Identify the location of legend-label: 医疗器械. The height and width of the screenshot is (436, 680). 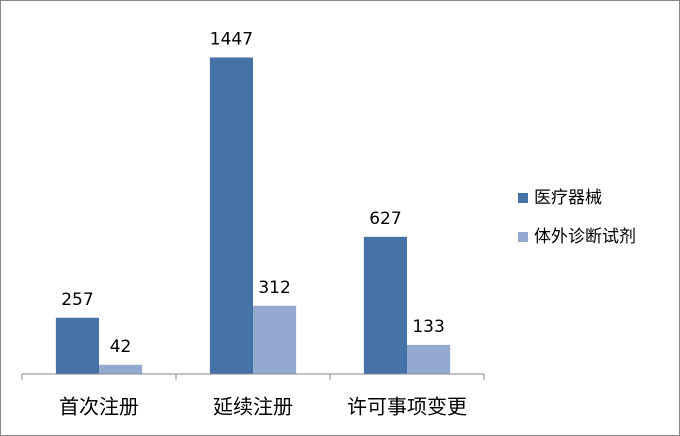
(568, 198).